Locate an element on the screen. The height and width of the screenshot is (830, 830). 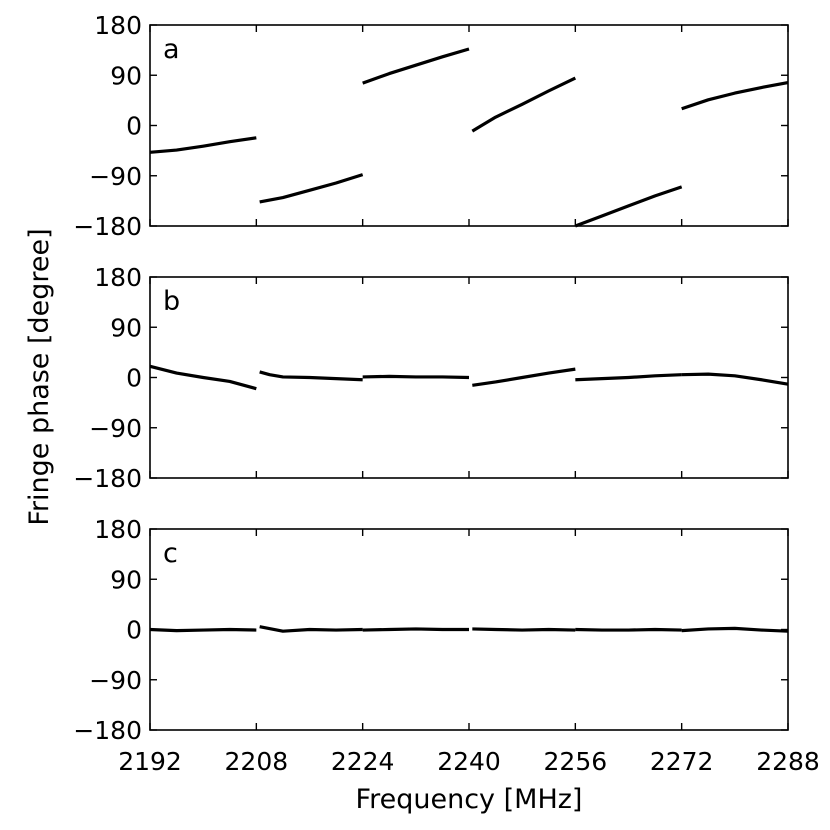
x-tick-label: 2272 is located at coordinates (682, 761).